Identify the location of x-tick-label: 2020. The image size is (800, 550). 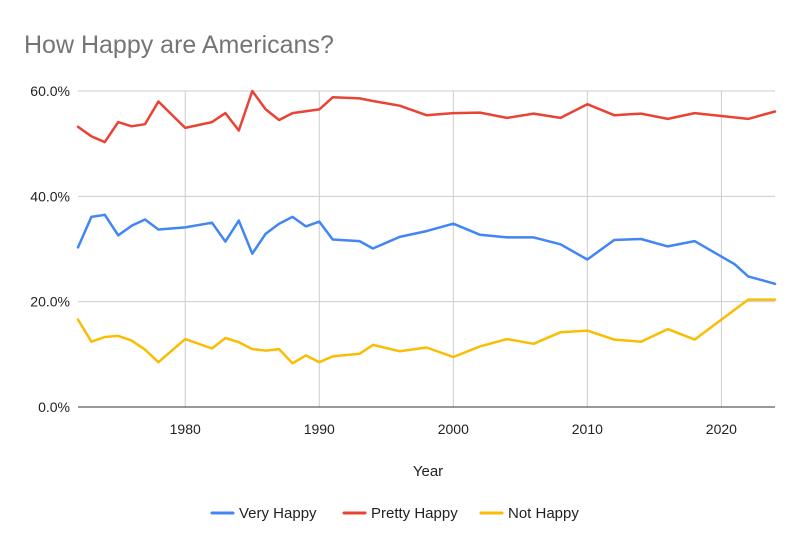
(721, 429).